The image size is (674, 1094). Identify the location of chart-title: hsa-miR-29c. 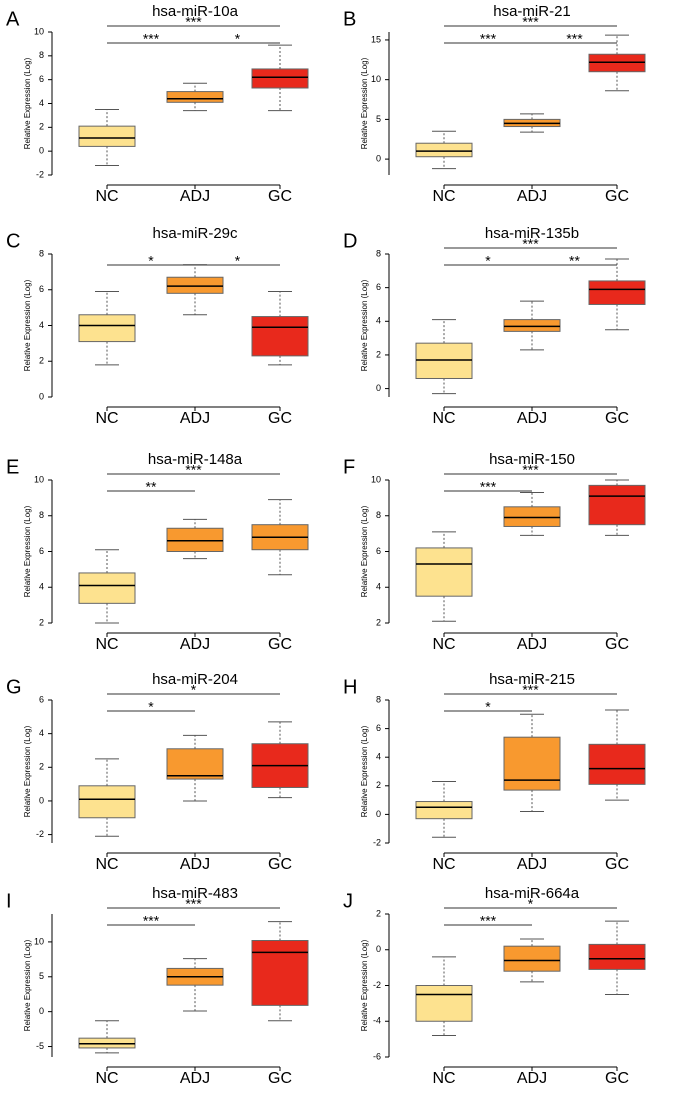
(195, 233).